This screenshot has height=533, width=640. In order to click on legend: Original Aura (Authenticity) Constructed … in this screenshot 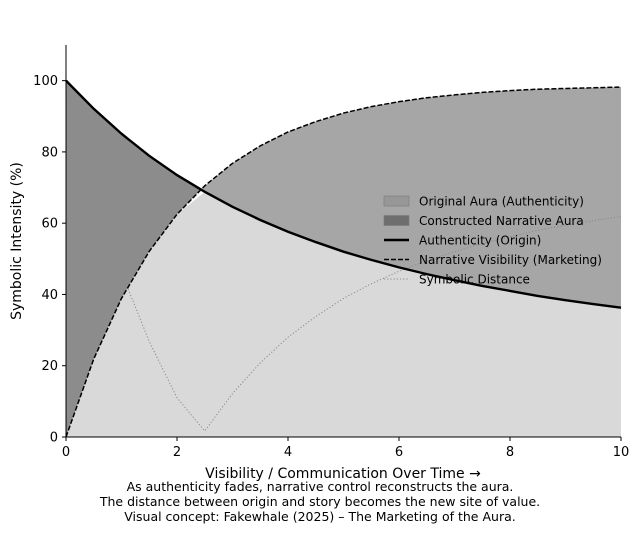, I will do `click(492, 241)`.